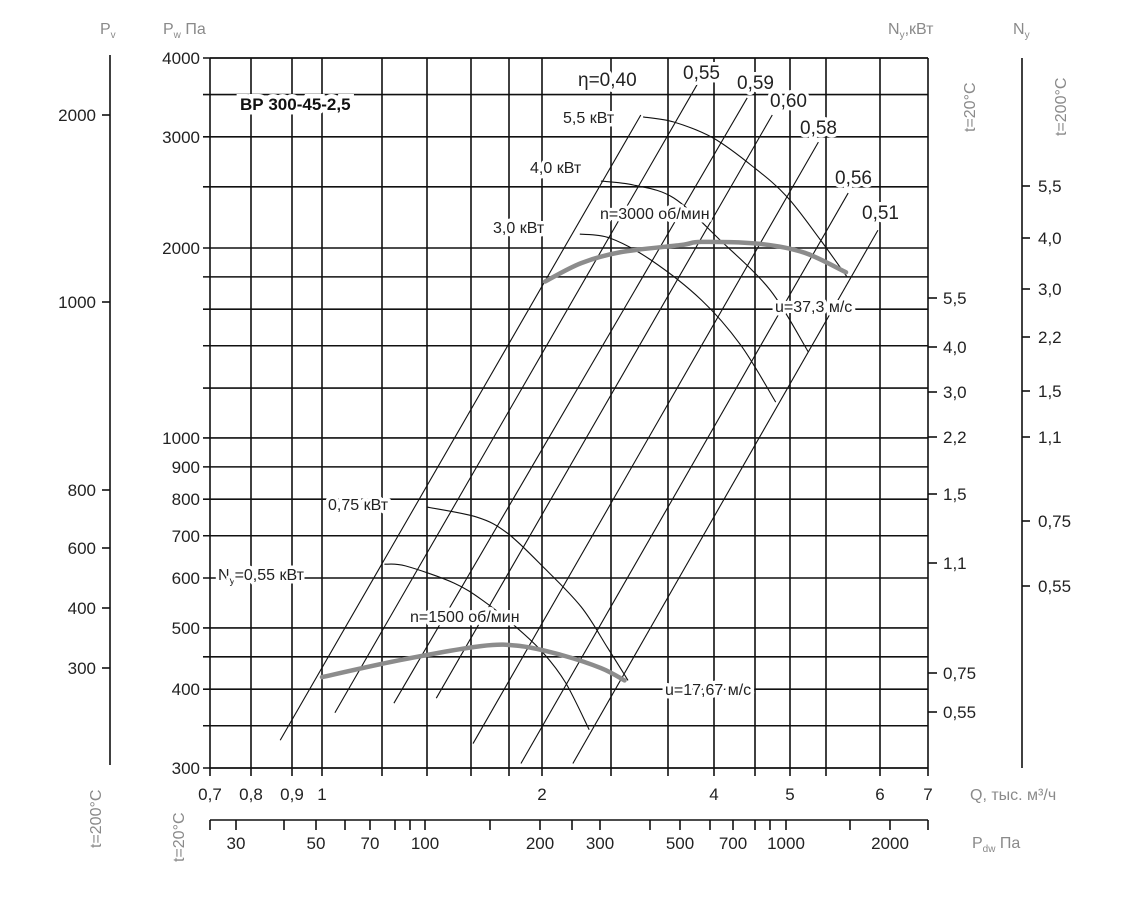 The height and width of the screenshot is (920, 1146). Describe the element at coordinates (181, 58) in the screenshot. I see `y-tick-label: 4000` at that location.